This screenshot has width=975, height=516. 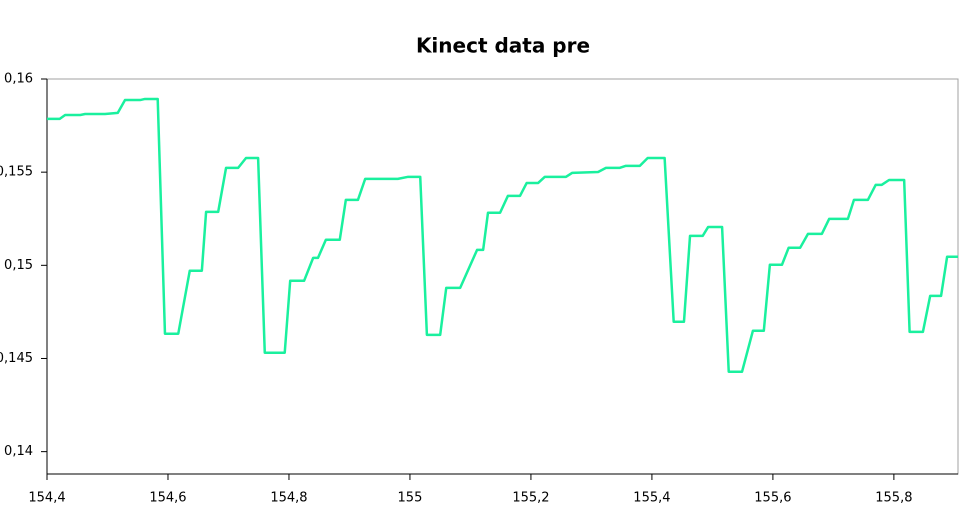 What do you see at coordinates (410, 498) in the screenshot?
I see `x-tick-label: 155` at bounding box center [410, 498].